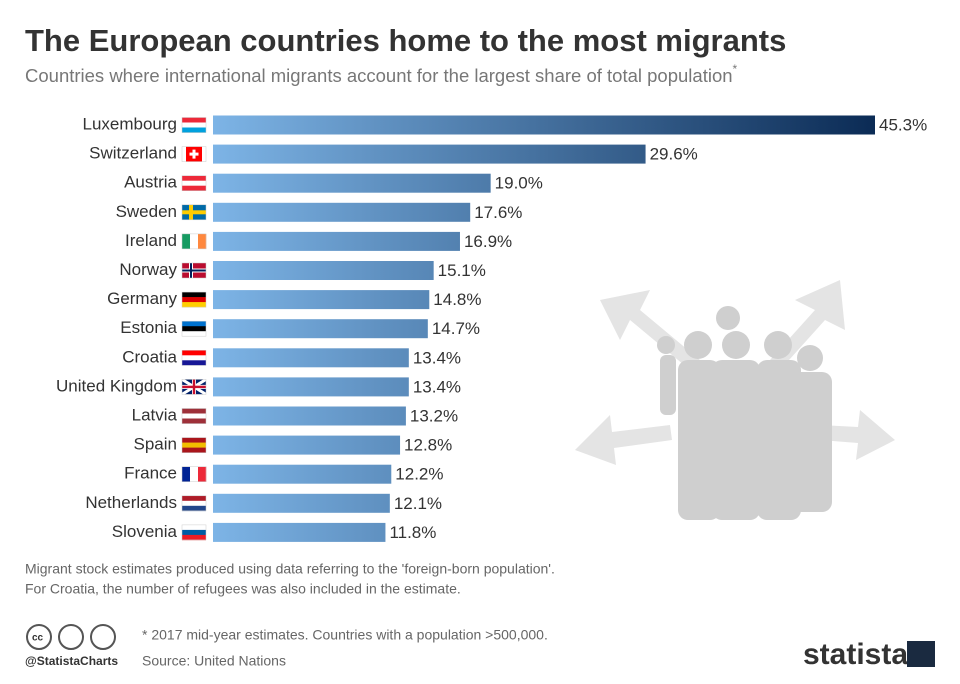 The image size is (960, 684). Describe the element at coordinates (903, 124) in the screenshot. I see `value-label: 45.3%` at that location.